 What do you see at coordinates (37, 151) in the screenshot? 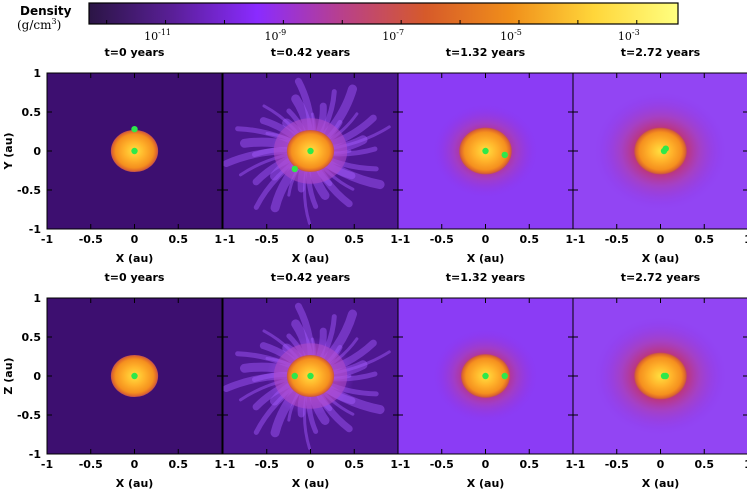
I see `y-tick-label: 0` at bounding box center [37, 151].